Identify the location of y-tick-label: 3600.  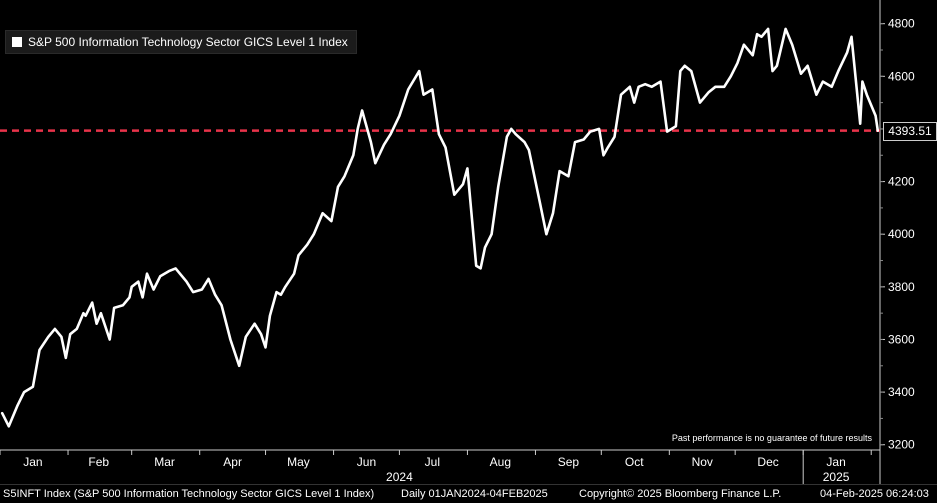
(901, 339).